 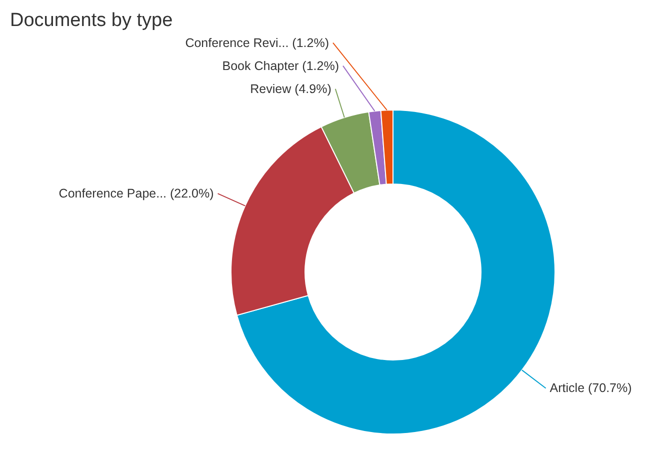 I want to click on chart-title: Documents by type, so click(x=91, y=20).